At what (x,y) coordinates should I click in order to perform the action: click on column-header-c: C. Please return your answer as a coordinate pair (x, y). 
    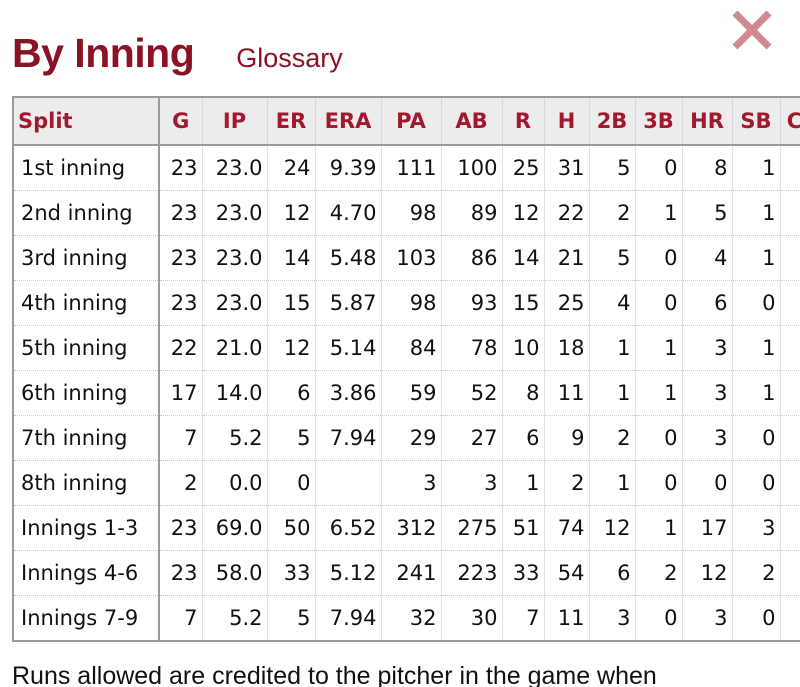
    Looking at the image, I should click on (790, 121).